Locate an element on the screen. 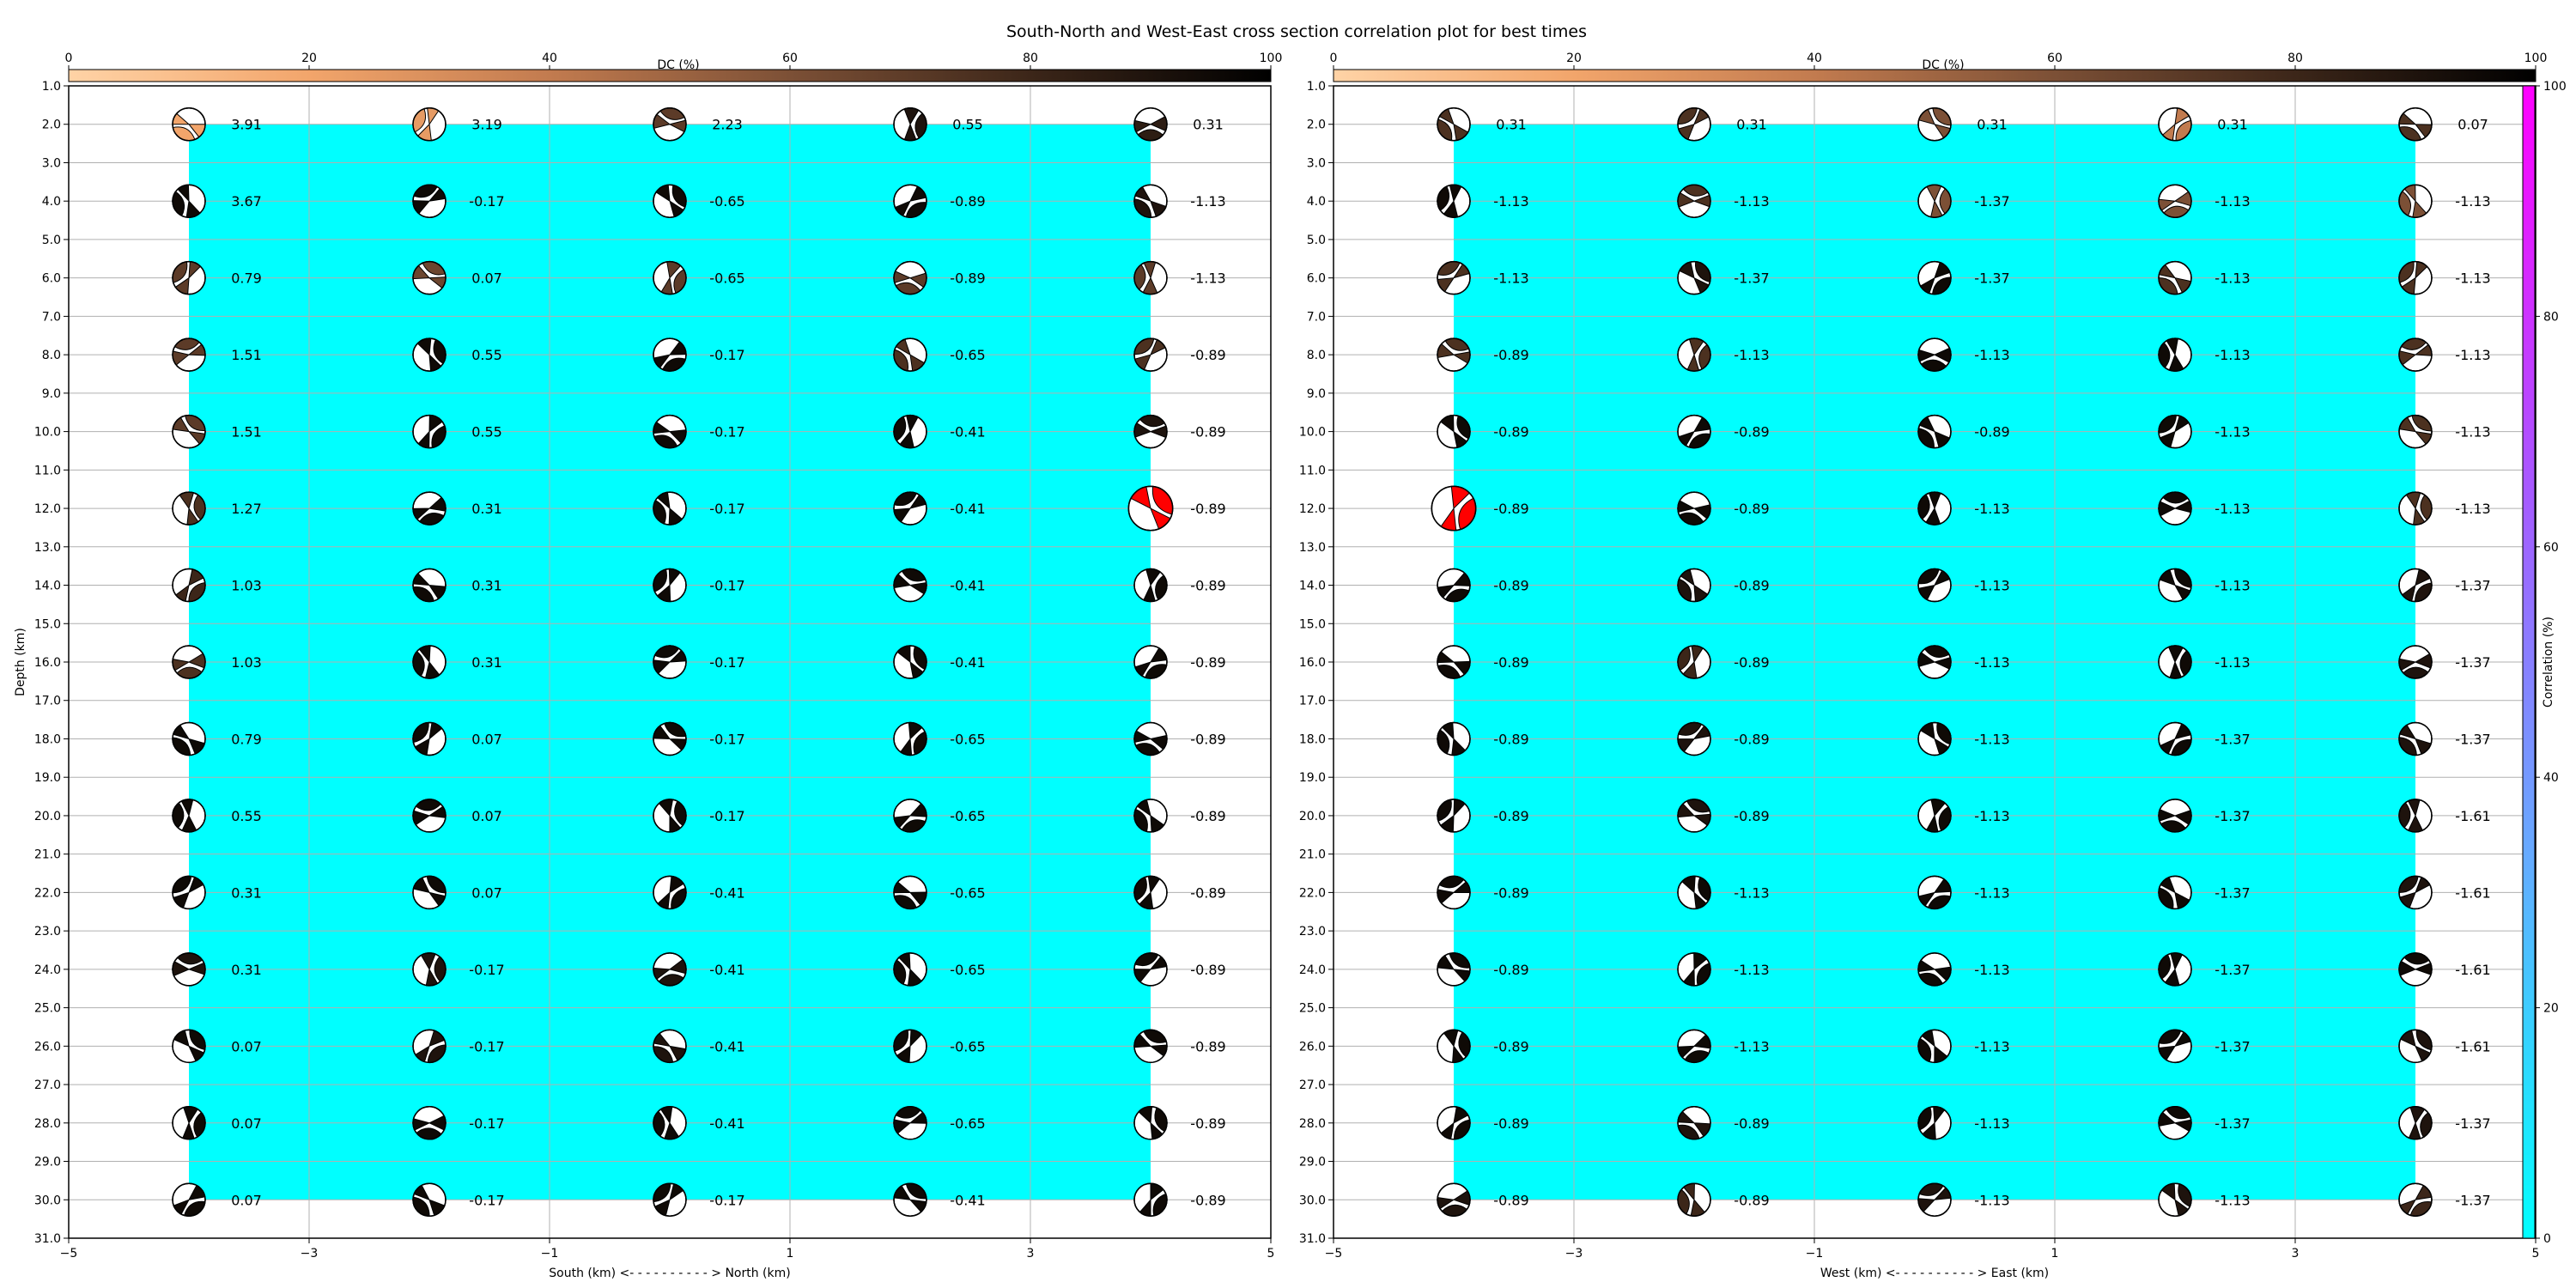 The image size is (2576, 1288). y-tick-label: 25.0 is located at coordinates (48, 1009).